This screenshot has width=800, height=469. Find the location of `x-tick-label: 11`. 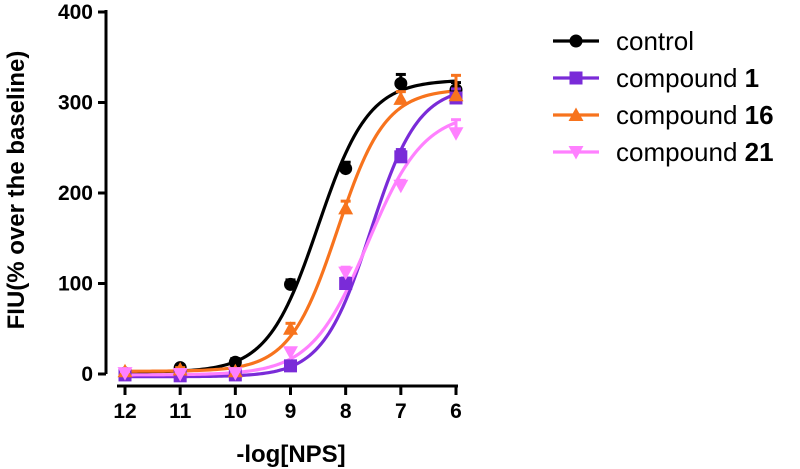

x-tick-label: 11 is located at coordinates (180, 411).